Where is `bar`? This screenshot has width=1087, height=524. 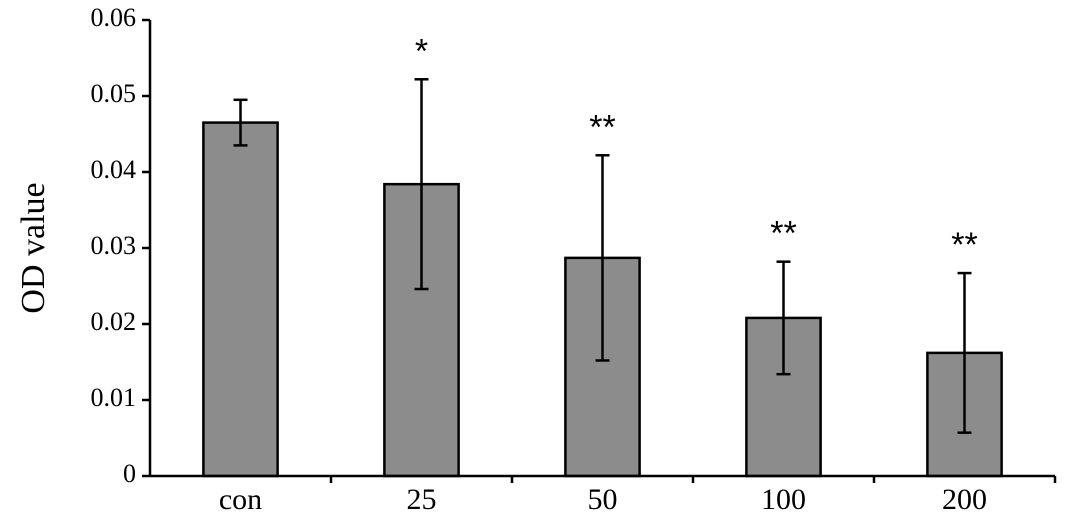 bar is located at coordinates (240, 299).